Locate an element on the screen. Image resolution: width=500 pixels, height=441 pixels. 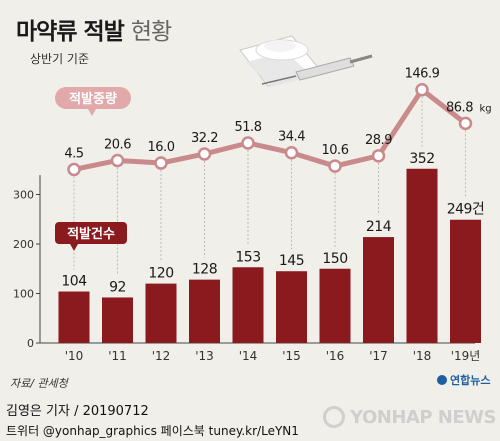
legend-count-badge: 적발건수 is located at coordinates (91, 236).